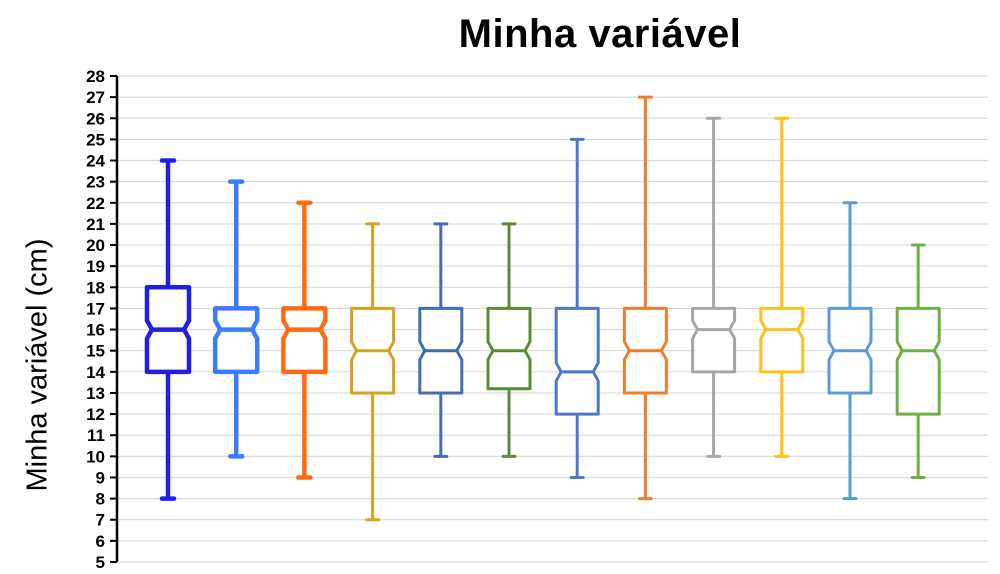 This screenshot has width=1000, height=574. What do you see at coordinates (95, 76) in the screenshot?
I see `y-tick-label: 28` at bounding box center [95, 76].